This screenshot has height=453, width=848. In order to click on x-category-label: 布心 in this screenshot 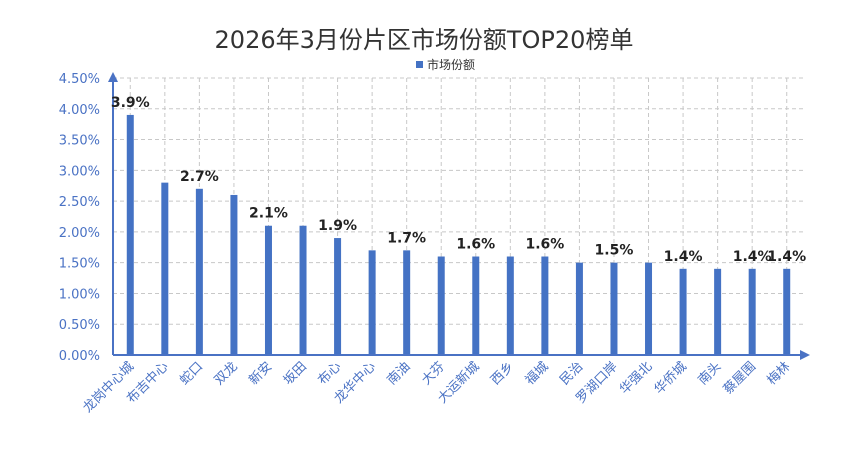, I will do `click(329, 373)`.